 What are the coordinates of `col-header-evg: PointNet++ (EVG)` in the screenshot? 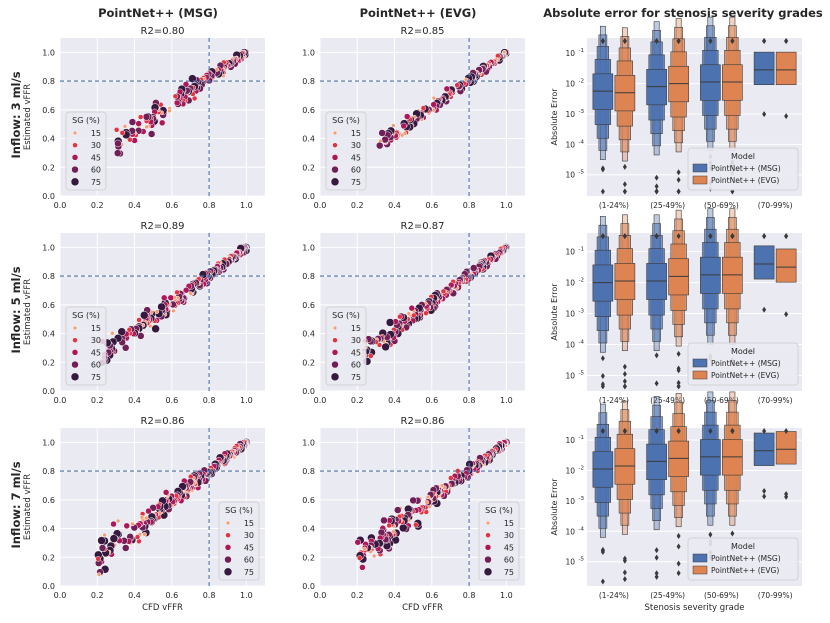 It's located at (418, 13).